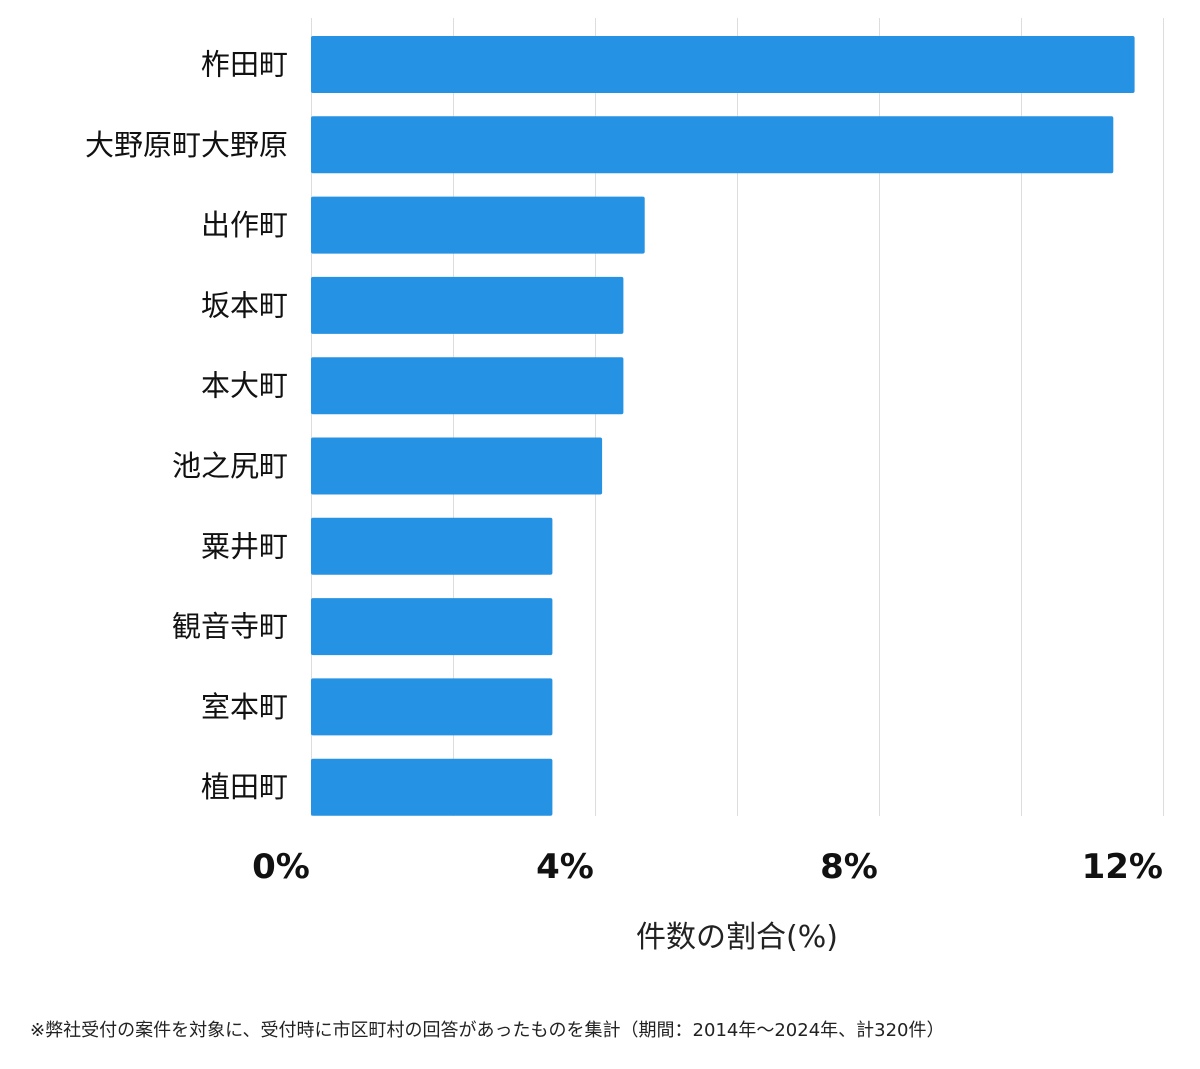 The height and width of the screenshot is (1069, 1200). I want to click on x-tick-label-1: 4%, so click(565, 867).